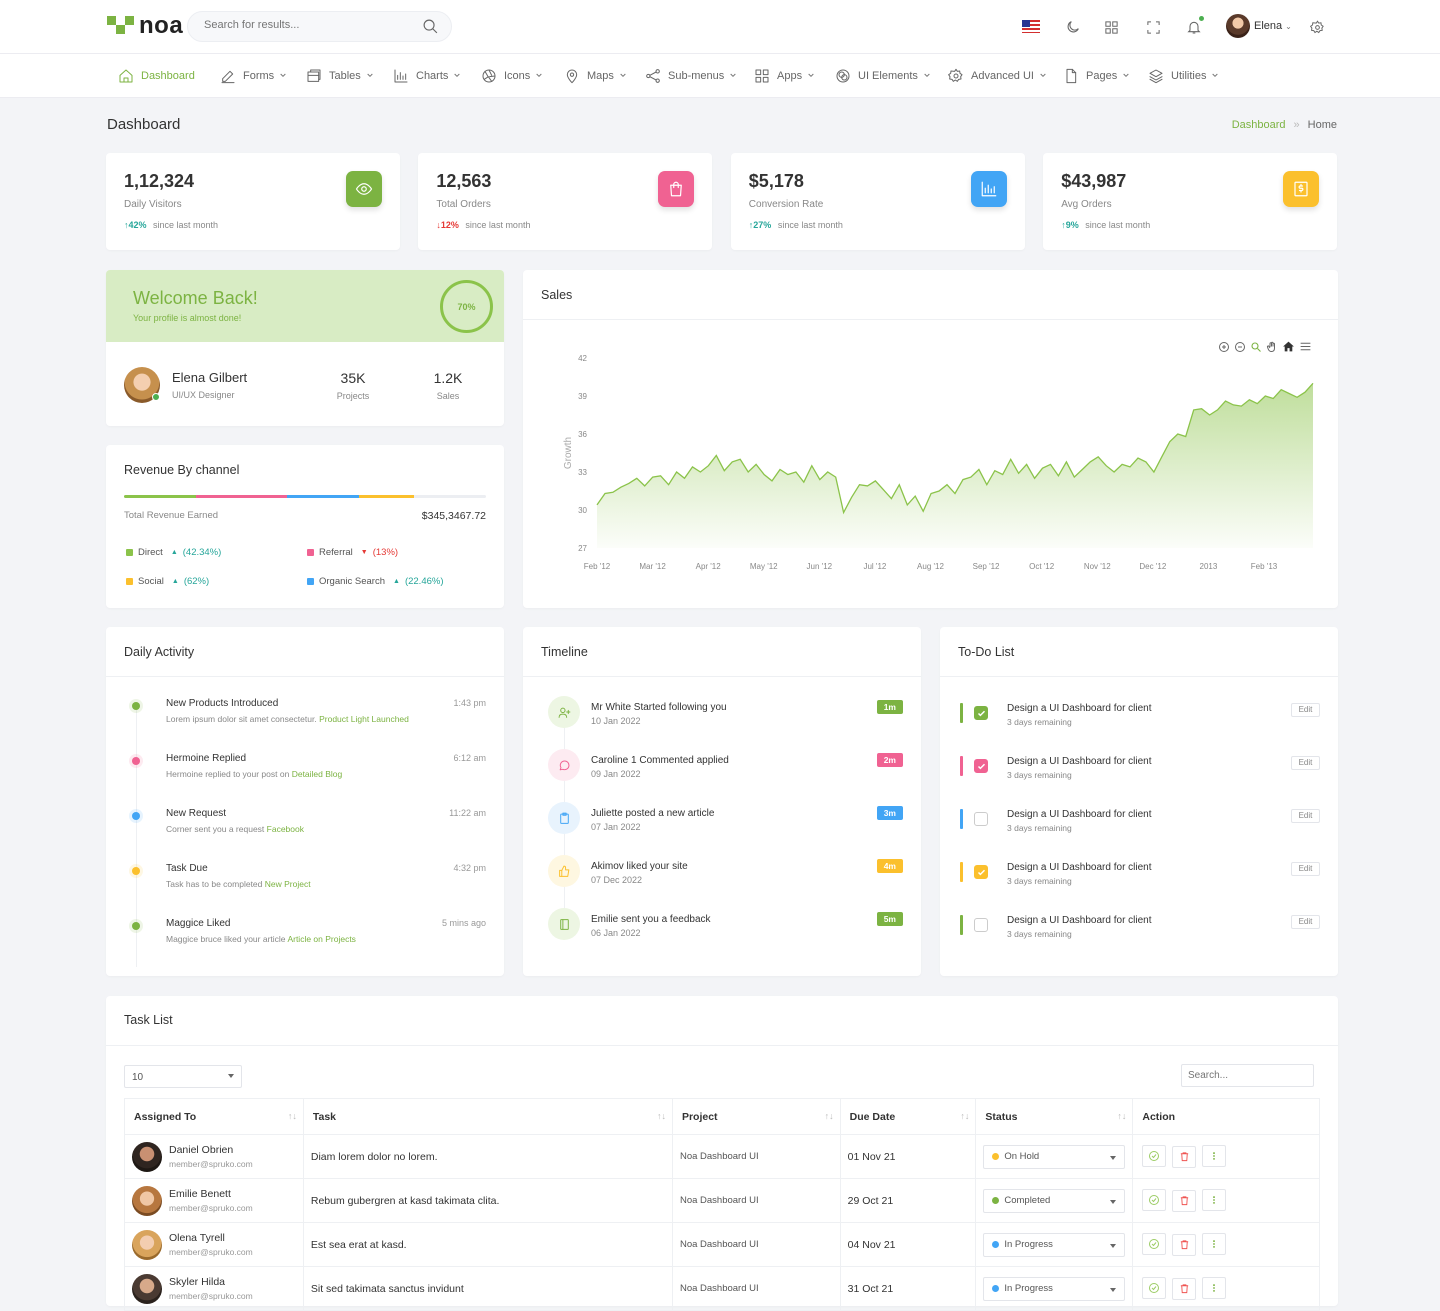  I want to click on zoom-out-icon, so click(1240, 349).